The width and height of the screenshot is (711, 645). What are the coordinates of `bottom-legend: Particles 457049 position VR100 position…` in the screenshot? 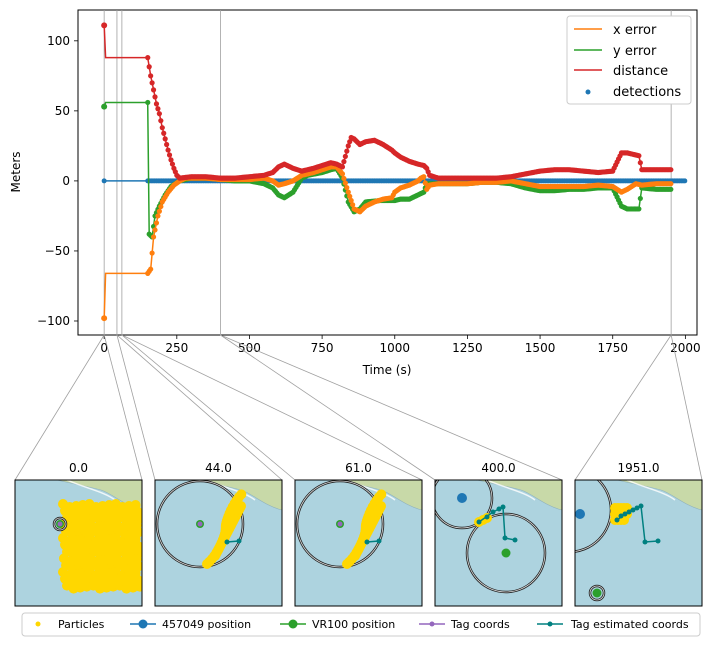 It's located at (361, 624).